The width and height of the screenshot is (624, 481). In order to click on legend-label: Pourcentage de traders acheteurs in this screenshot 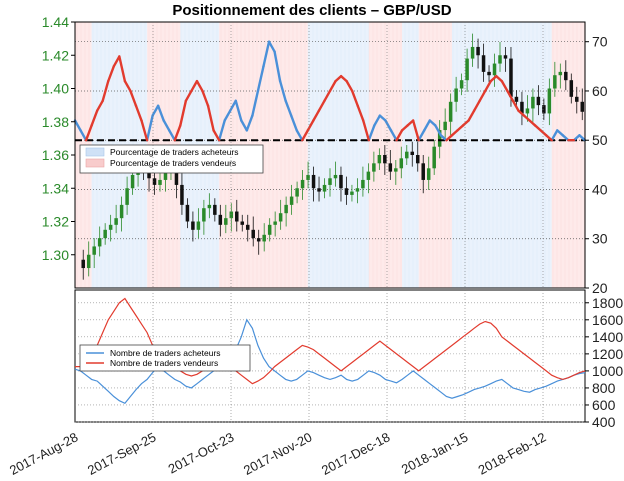, I will do `click(174, 152)`.